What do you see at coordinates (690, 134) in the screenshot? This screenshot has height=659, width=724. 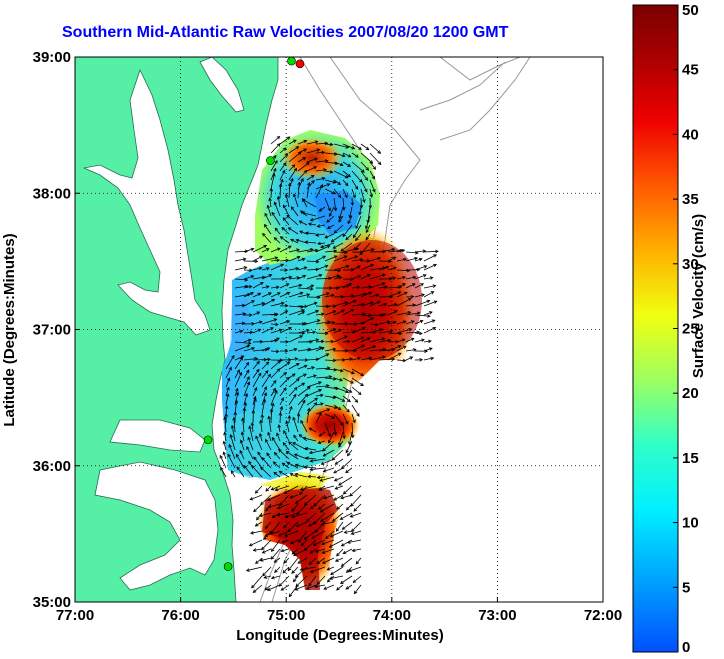 I see `colorbar-tick-label: 40` at bounding box center [690, 134].